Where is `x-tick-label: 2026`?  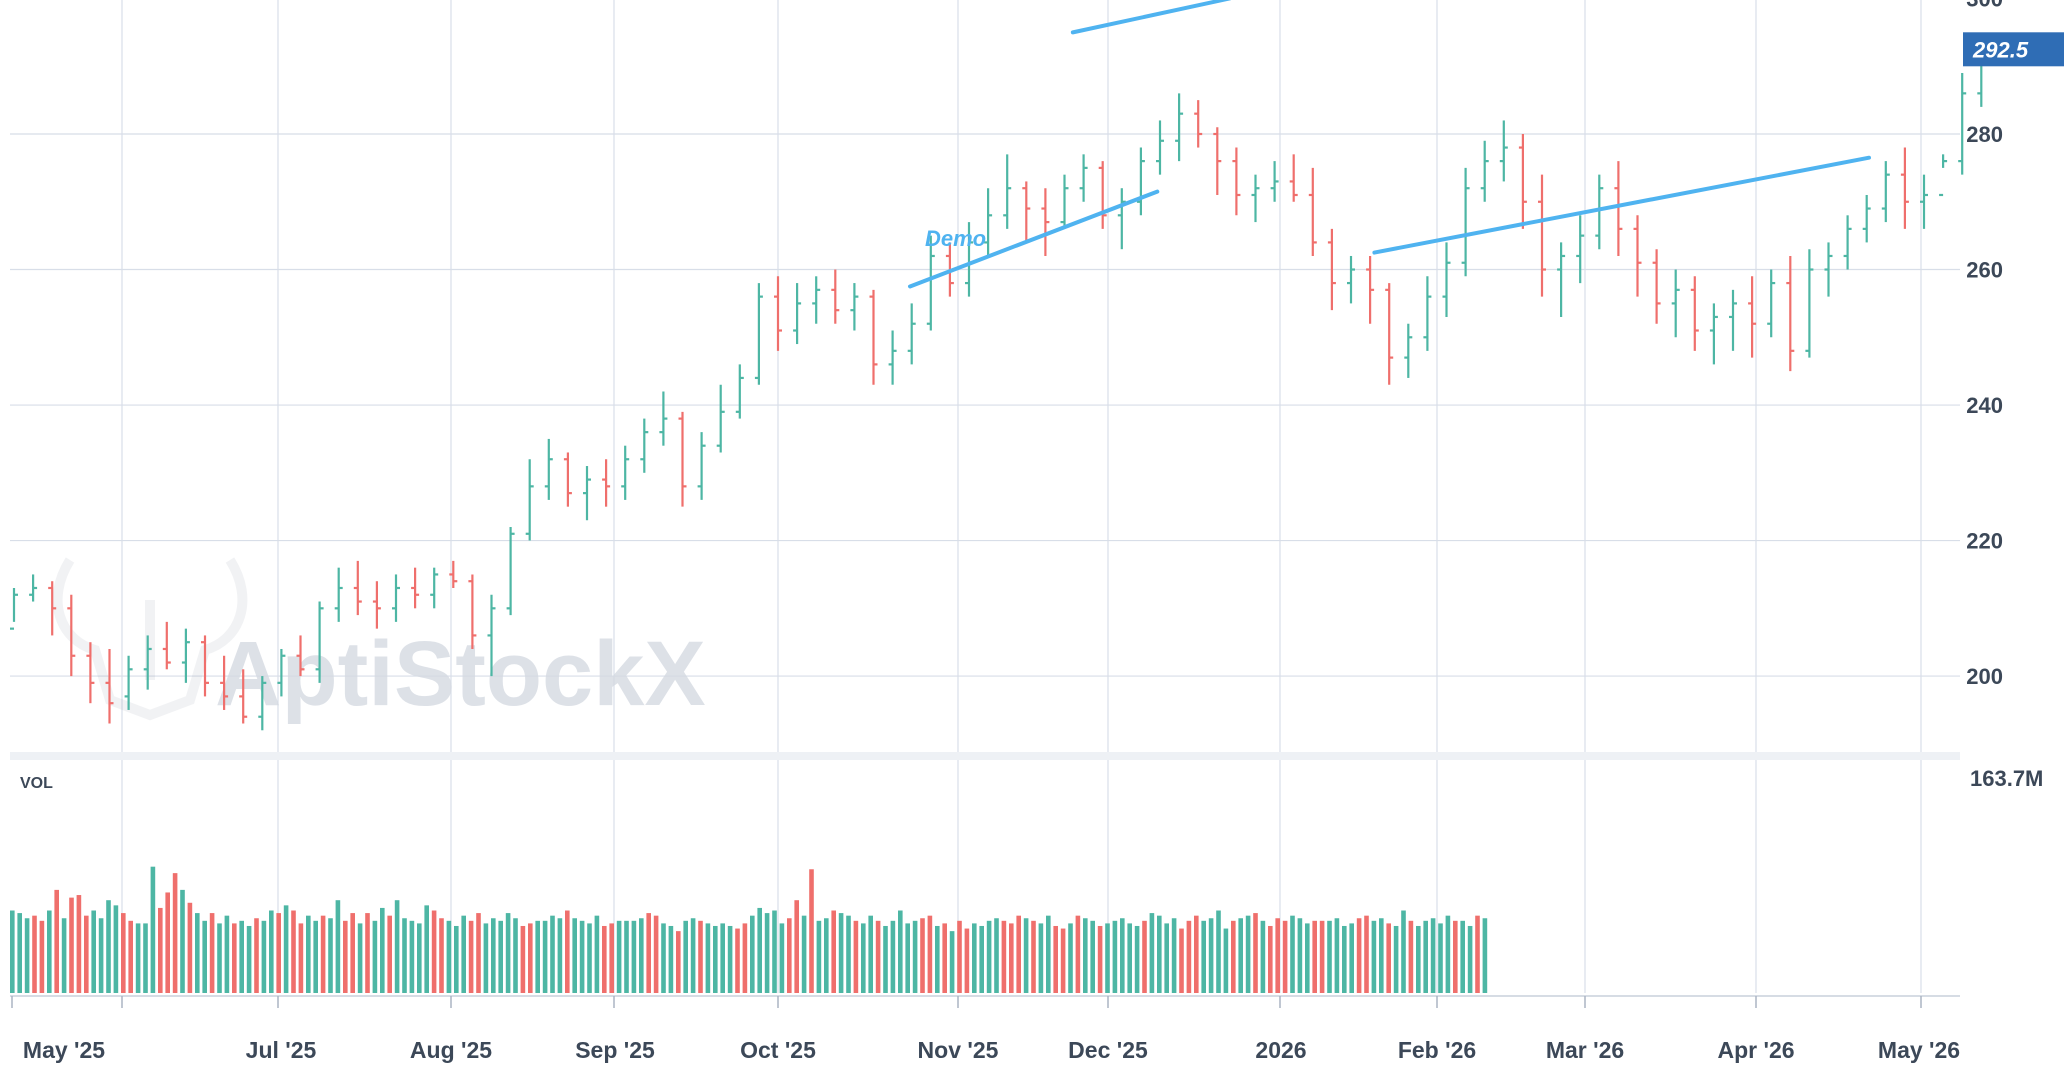
x-tick-label: 2026 is located at coordinates (1280, 1050).